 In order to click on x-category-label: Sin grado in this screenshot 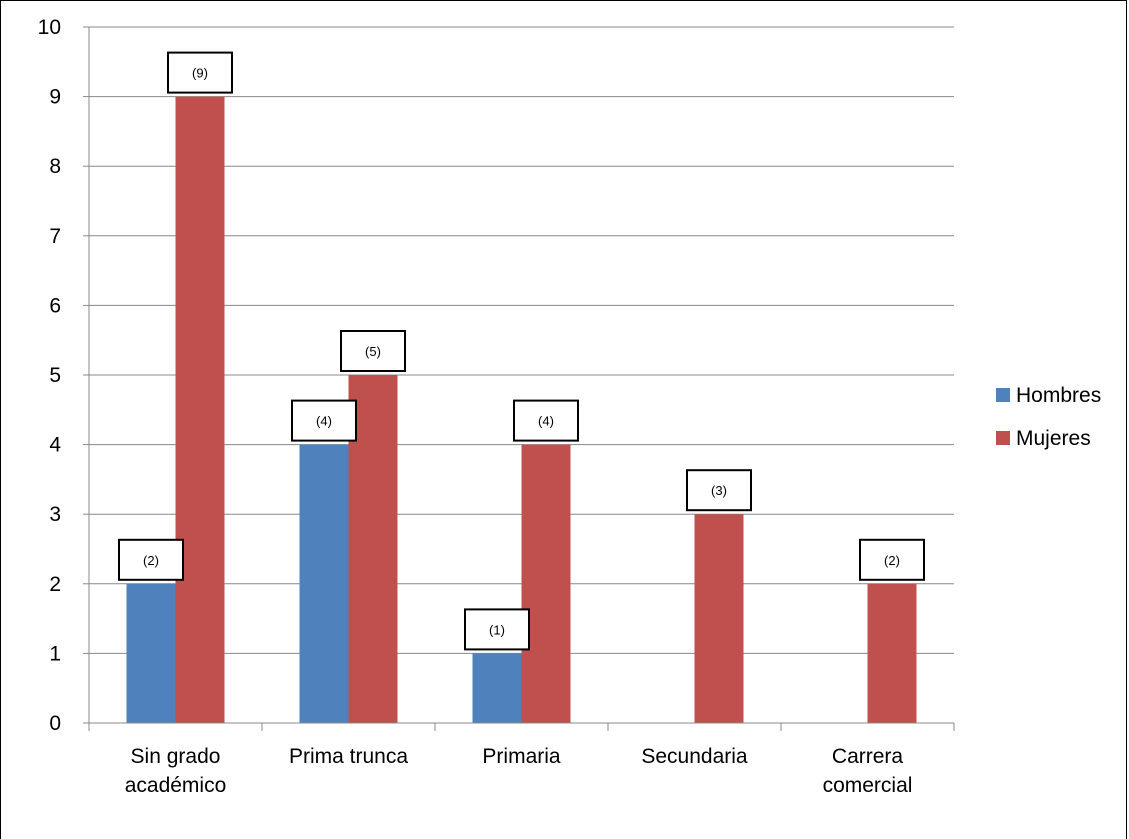, I will do `click(176, 756)`.